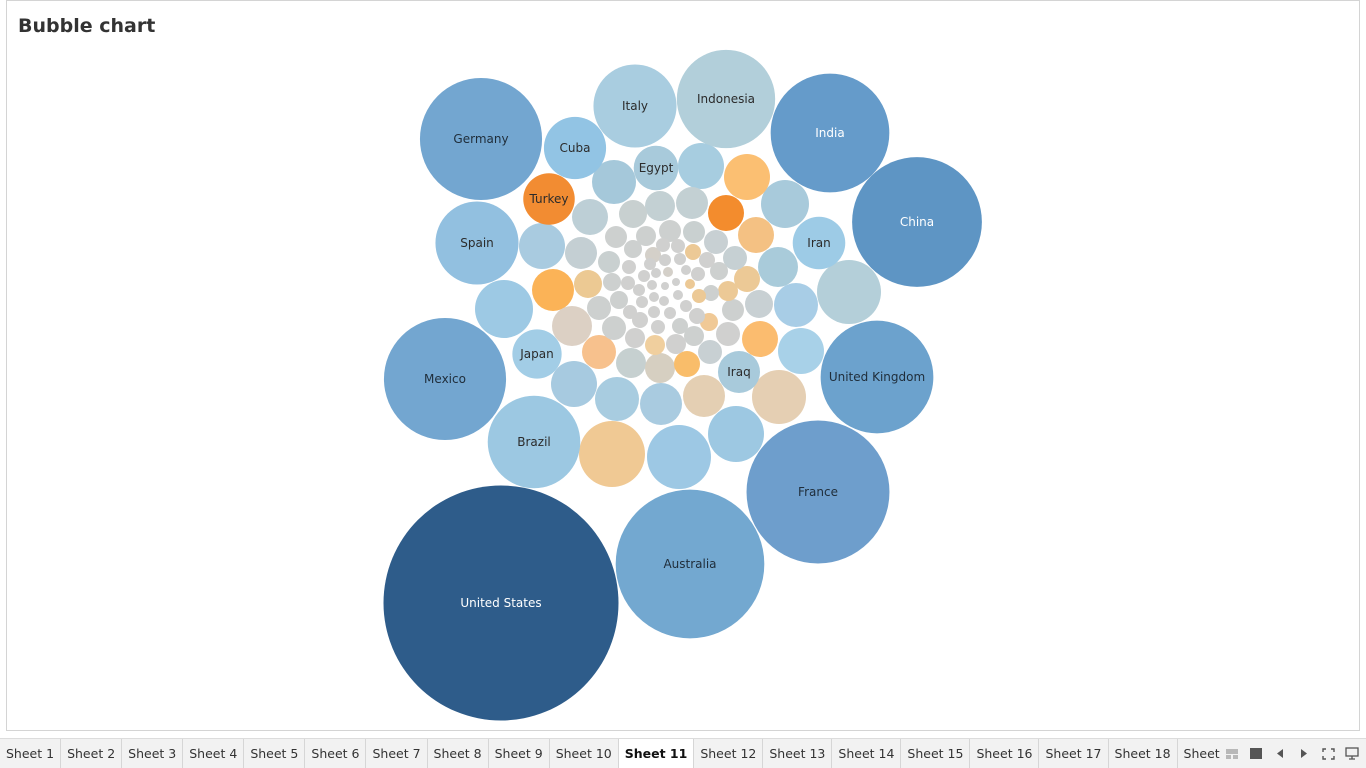  What do you see at coordinates (336, 753) in the screenshot?
I see `tab-sheet-6: Sheet 6` at bounding box center [336, 753].